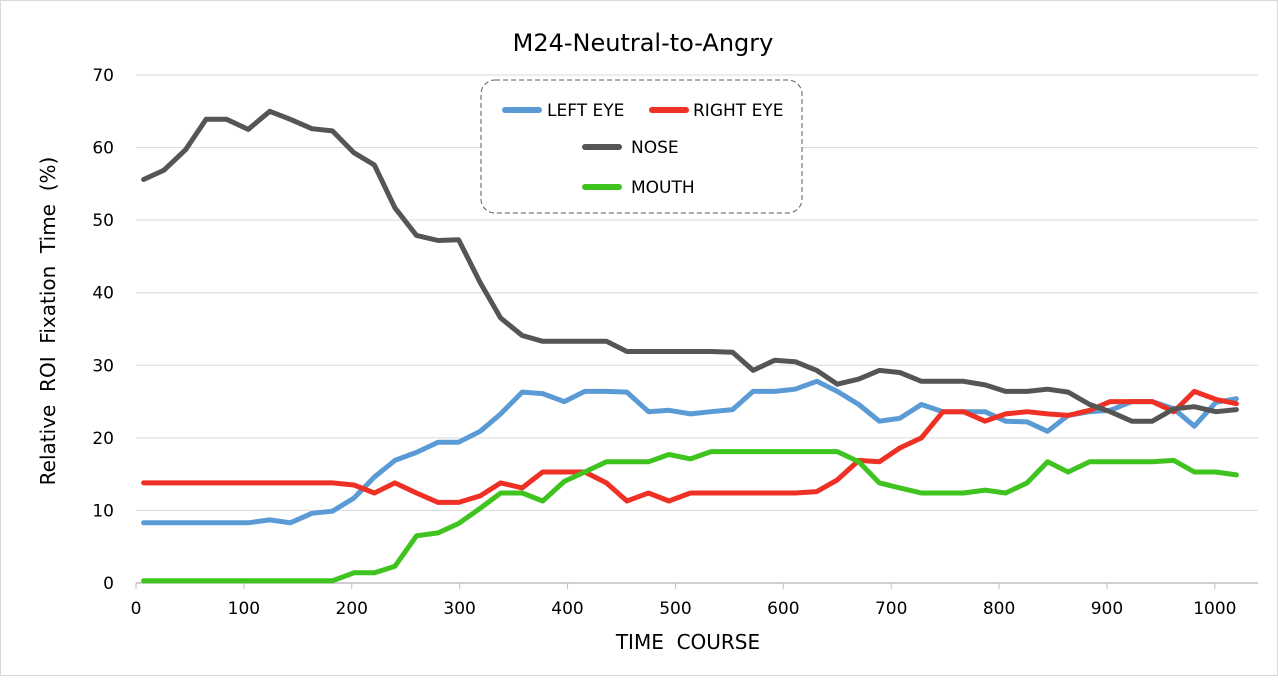  What do you see at coordinates (103, 76) in the screenshot?
I see `y-tick-label: 70` at bounding box center [103, 76].